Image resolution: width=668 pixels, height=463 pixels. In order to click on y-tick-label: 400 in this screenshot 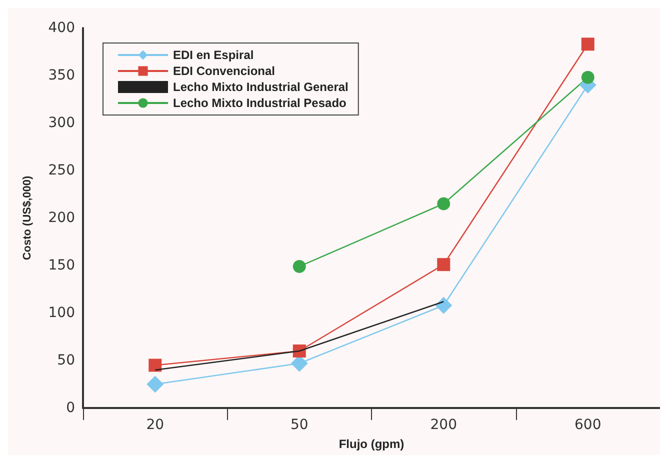, I will do `click(61, 28)`.